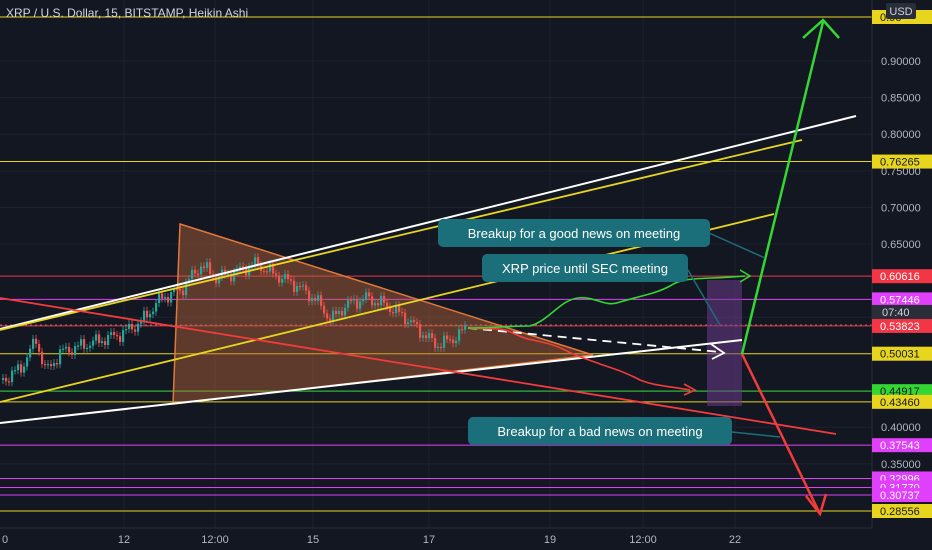  I want to click on price-level-value: 0.57446, so click(900, 300).